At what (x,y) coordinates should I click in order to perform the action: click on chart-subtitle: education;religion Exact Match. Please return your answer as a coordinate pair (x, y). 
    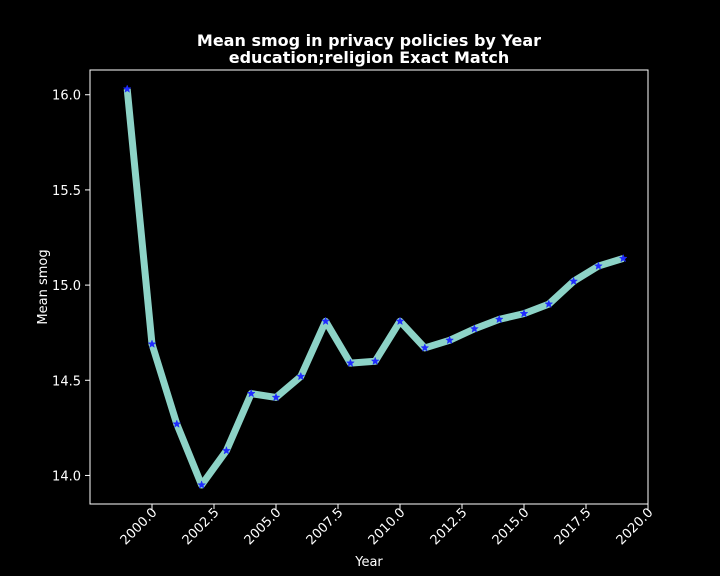
    Looking at the image, I should click on (369, 57).